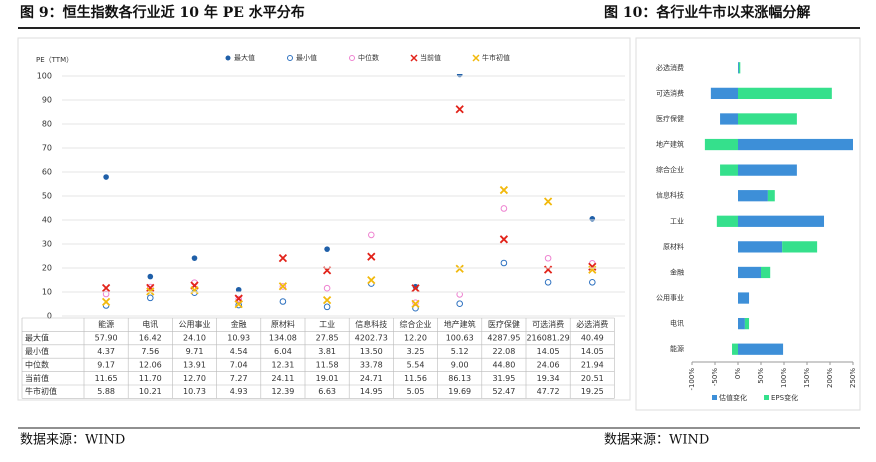 Image resolution: width=876 pixels, height=462 pixels. I want to click on y-tick-label: 20, so click(47, 268).